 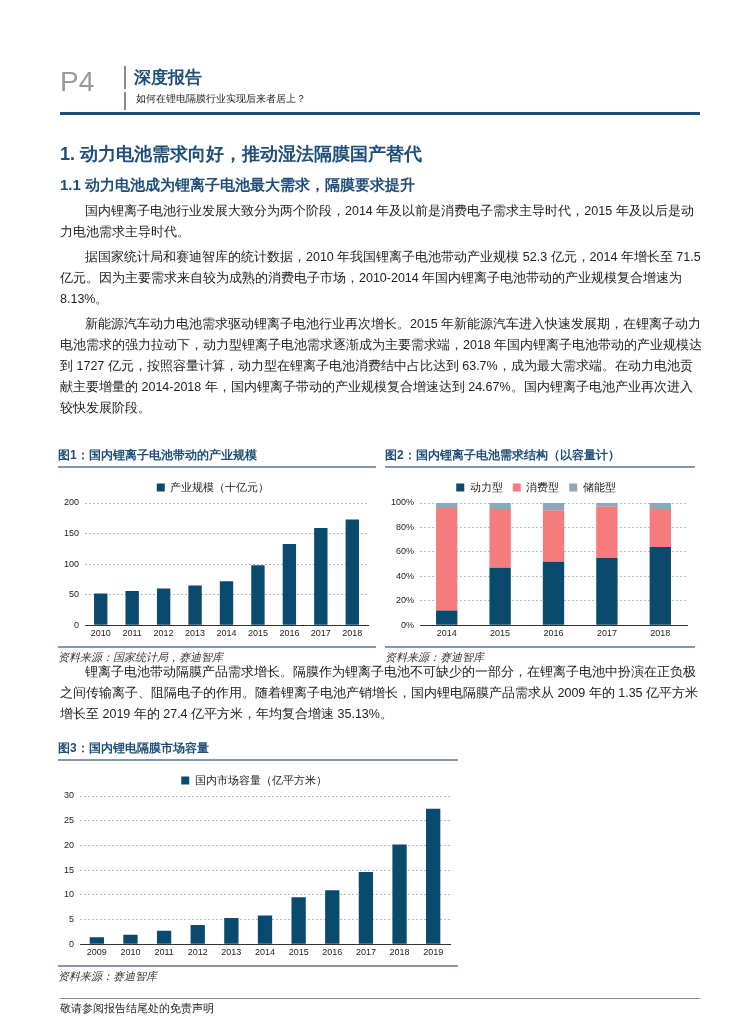 I want to click on text: 国内锂离子电池行业发展大致分为两个阶段，2014 年及以前是消费电子需求主导时代，2015 年及以后是动力电池需求主导时代。, so click(x=377, y=222).